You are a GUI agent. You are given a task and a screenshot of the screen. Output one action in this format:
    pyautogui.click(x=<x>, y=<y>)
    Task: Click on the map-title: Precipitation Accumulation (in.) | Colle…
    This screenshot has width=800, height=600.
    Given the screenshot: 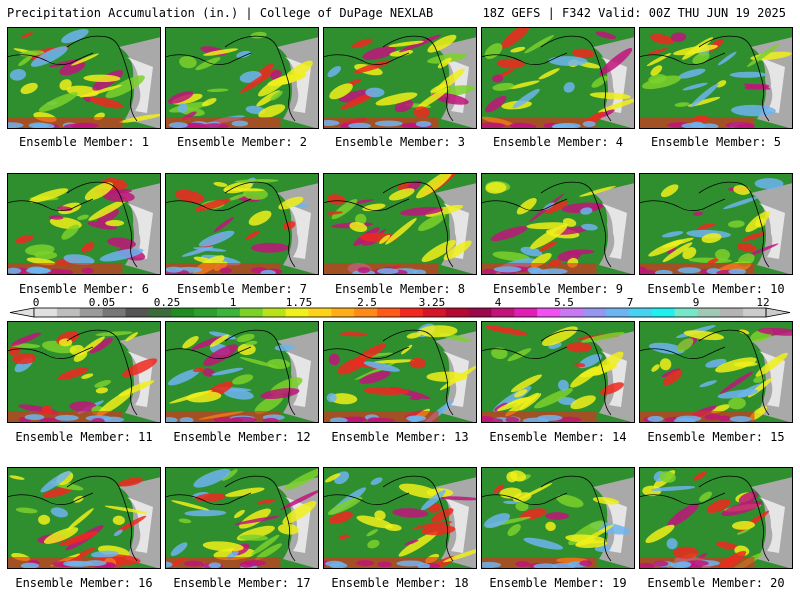 What is the action you would take?
    pyautogui.click(x=220, y=13)
    